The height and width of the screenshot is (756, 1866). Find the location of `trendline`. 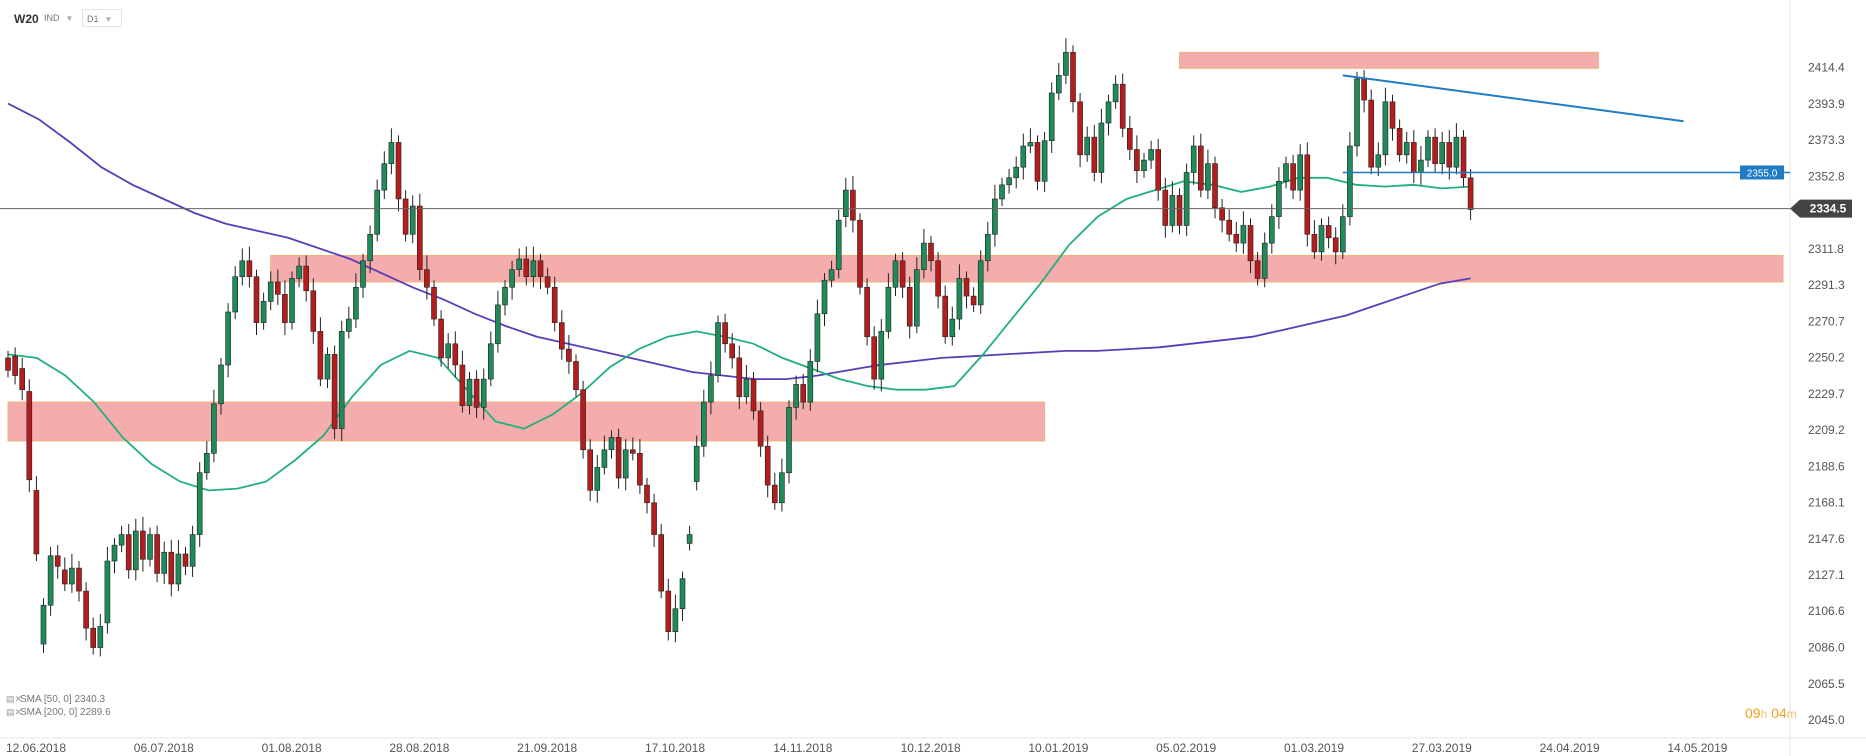

trendline is located at coordinates (1513, 98).